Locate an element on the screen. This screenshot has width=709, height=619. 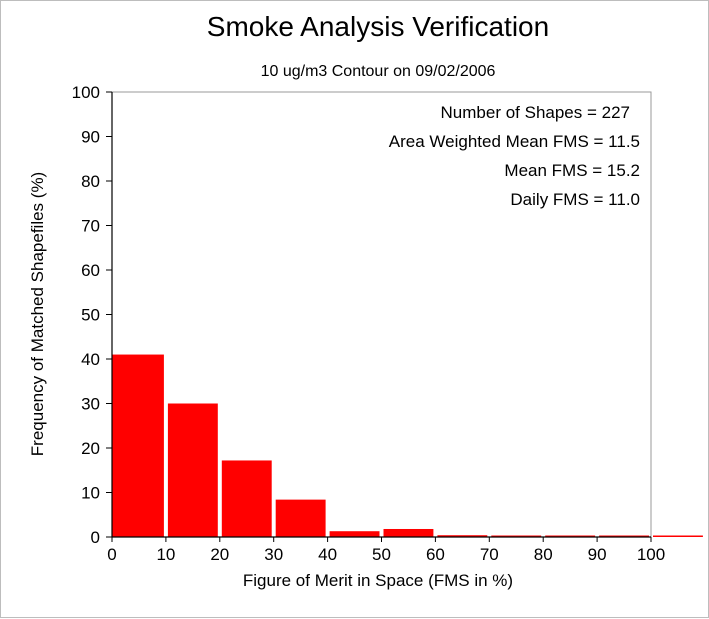
x-tick-label: 20 is located at coordinates (219, 554).